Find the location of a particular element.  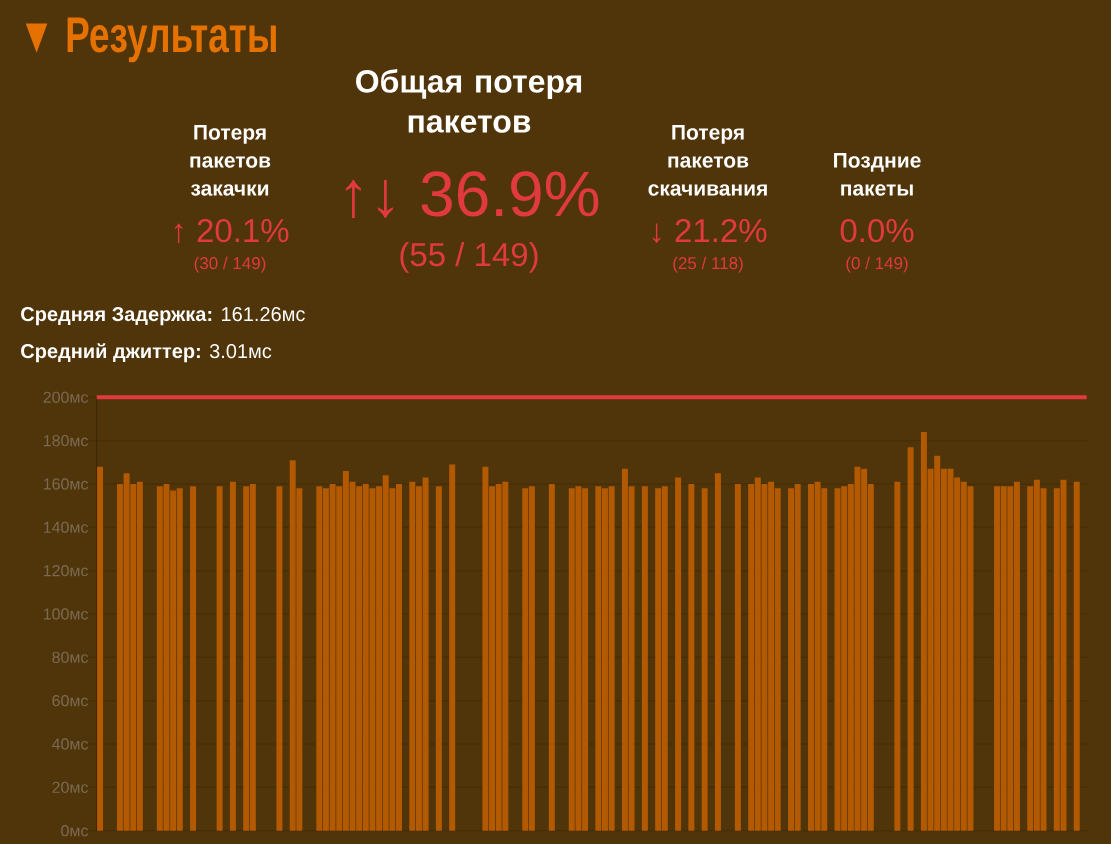

text: (55 / 149) is located at coordinates (469, 257).